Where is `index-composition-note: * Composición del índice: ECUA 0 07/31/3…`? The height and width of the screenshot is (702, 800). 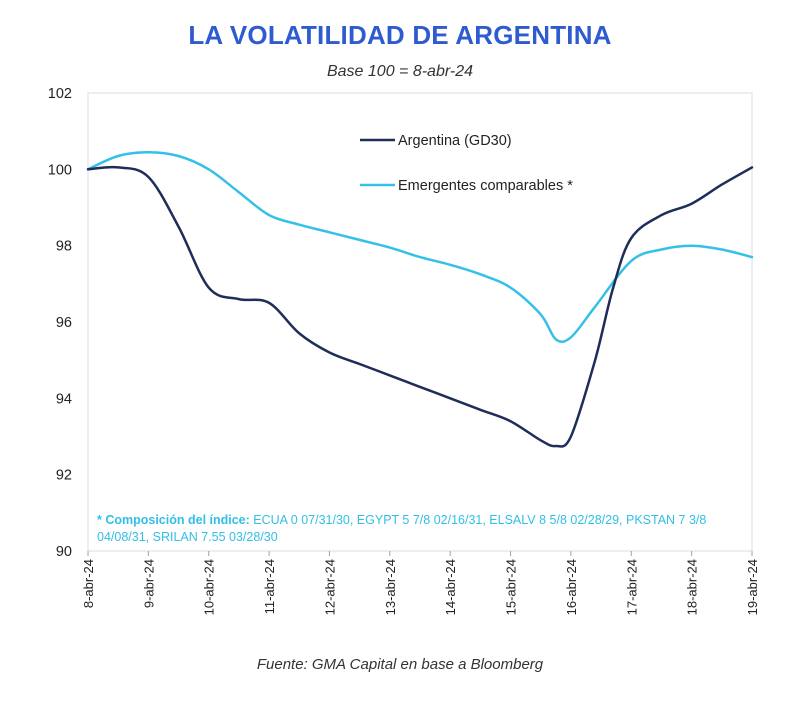 index-composition-note: * Composición del índice: ECUA 0 07/31/3… is located at coordinates (422, 529).